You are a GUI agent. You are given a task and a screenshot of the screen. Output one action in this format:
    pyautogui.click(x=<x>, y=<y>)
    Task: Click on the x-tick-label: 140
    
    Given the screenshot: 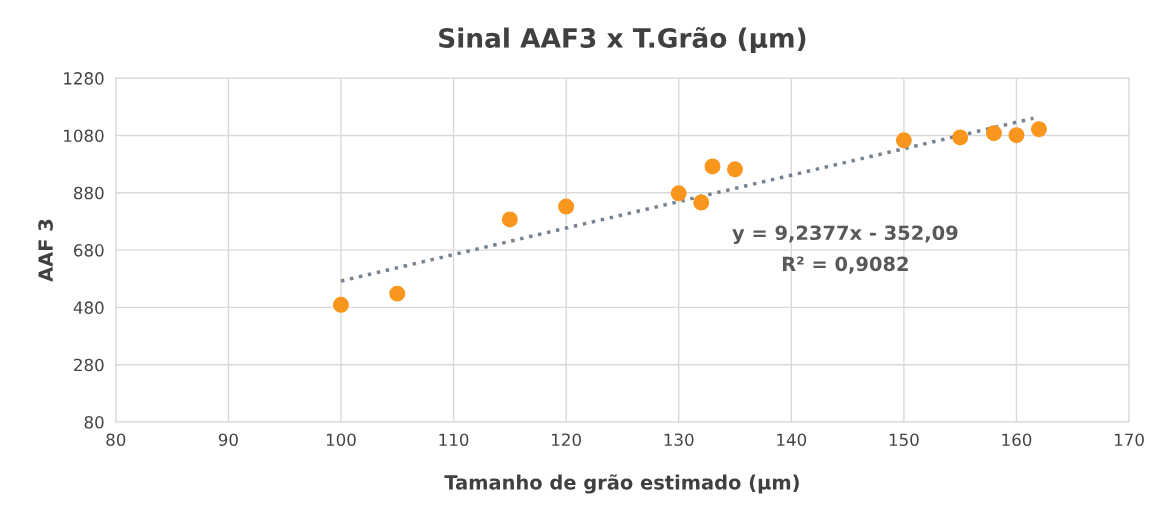 What is the action you would take?
    pyautogui.click(x=792, y=440)
    